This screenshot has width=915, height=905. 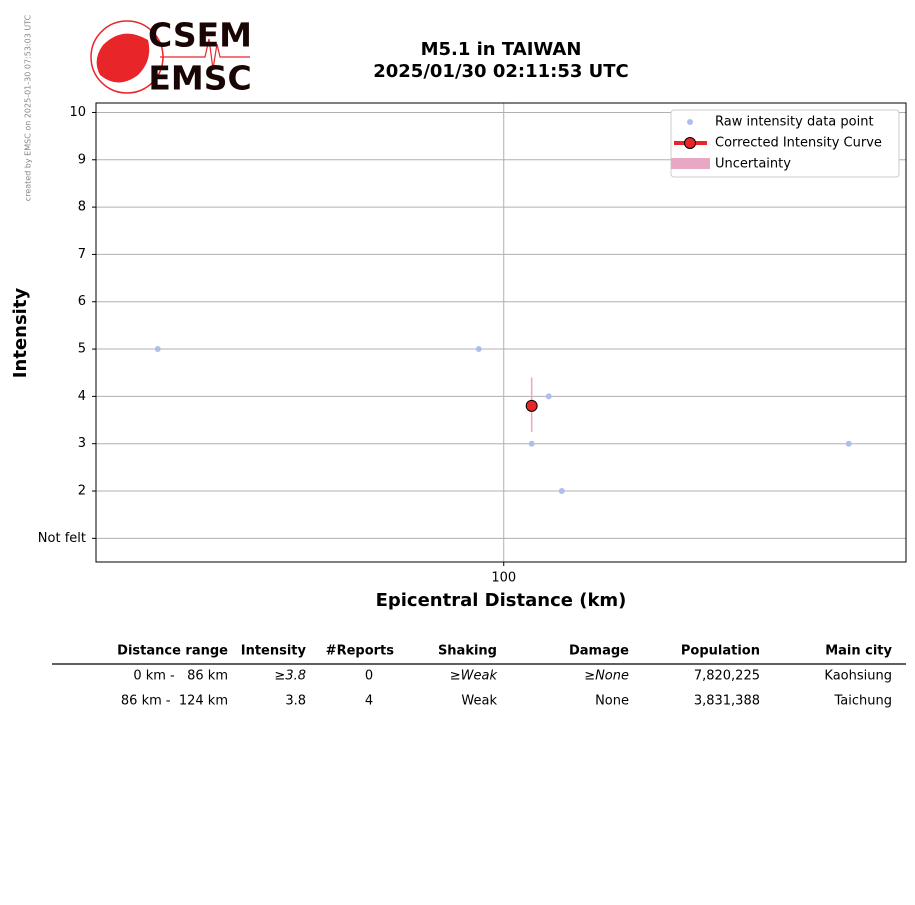 What do you see at coordinates (172, 651) in the screenshot?
I see `table-header: Distance range` at bounding box center [172, 651].